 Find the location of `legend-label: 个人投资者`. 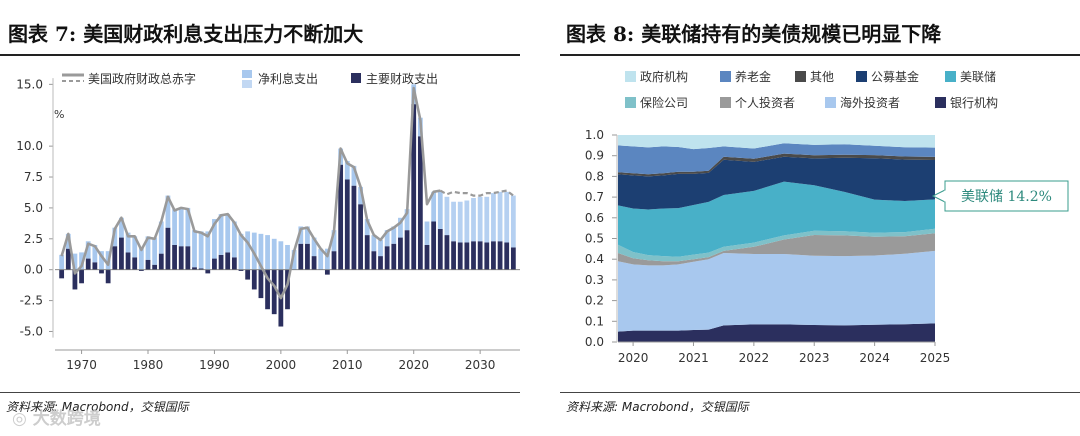

legend-label: 个人投资者 is located at coordinates (765, 102).